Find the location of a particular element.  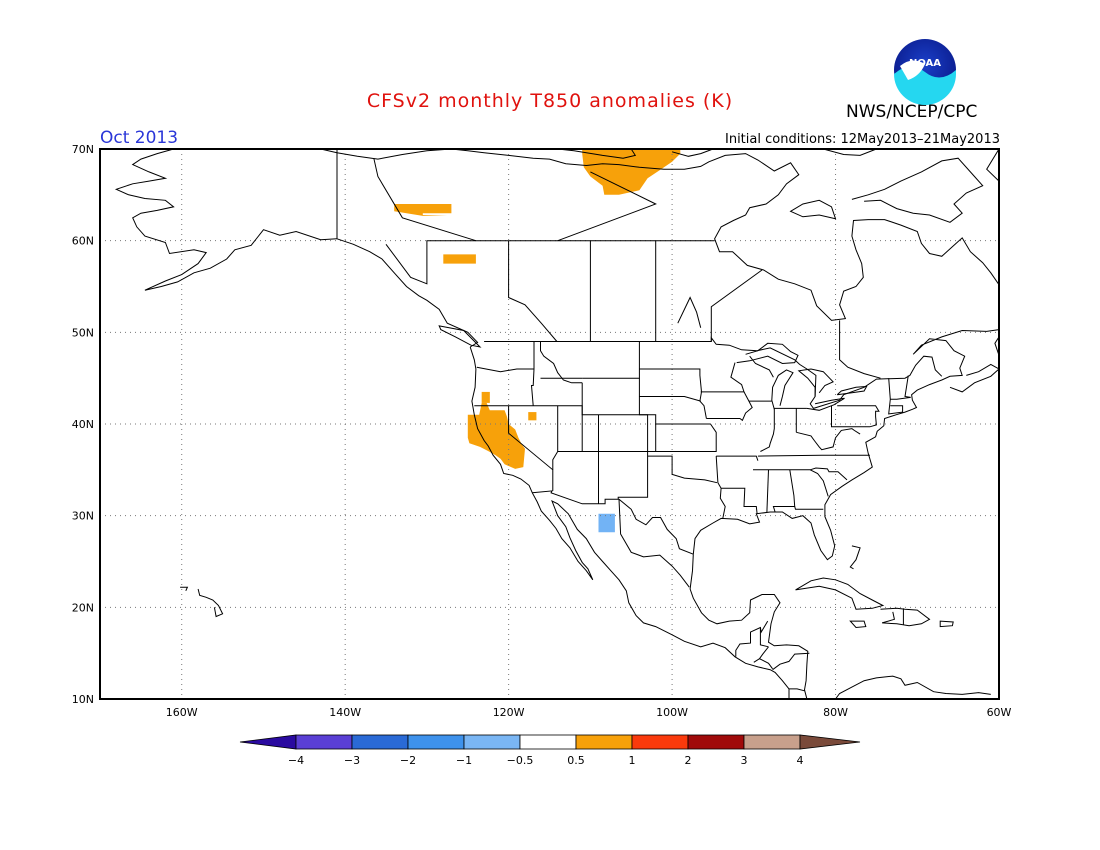

colorbar-tick-label: 2 is located at coordinates (688, 760).